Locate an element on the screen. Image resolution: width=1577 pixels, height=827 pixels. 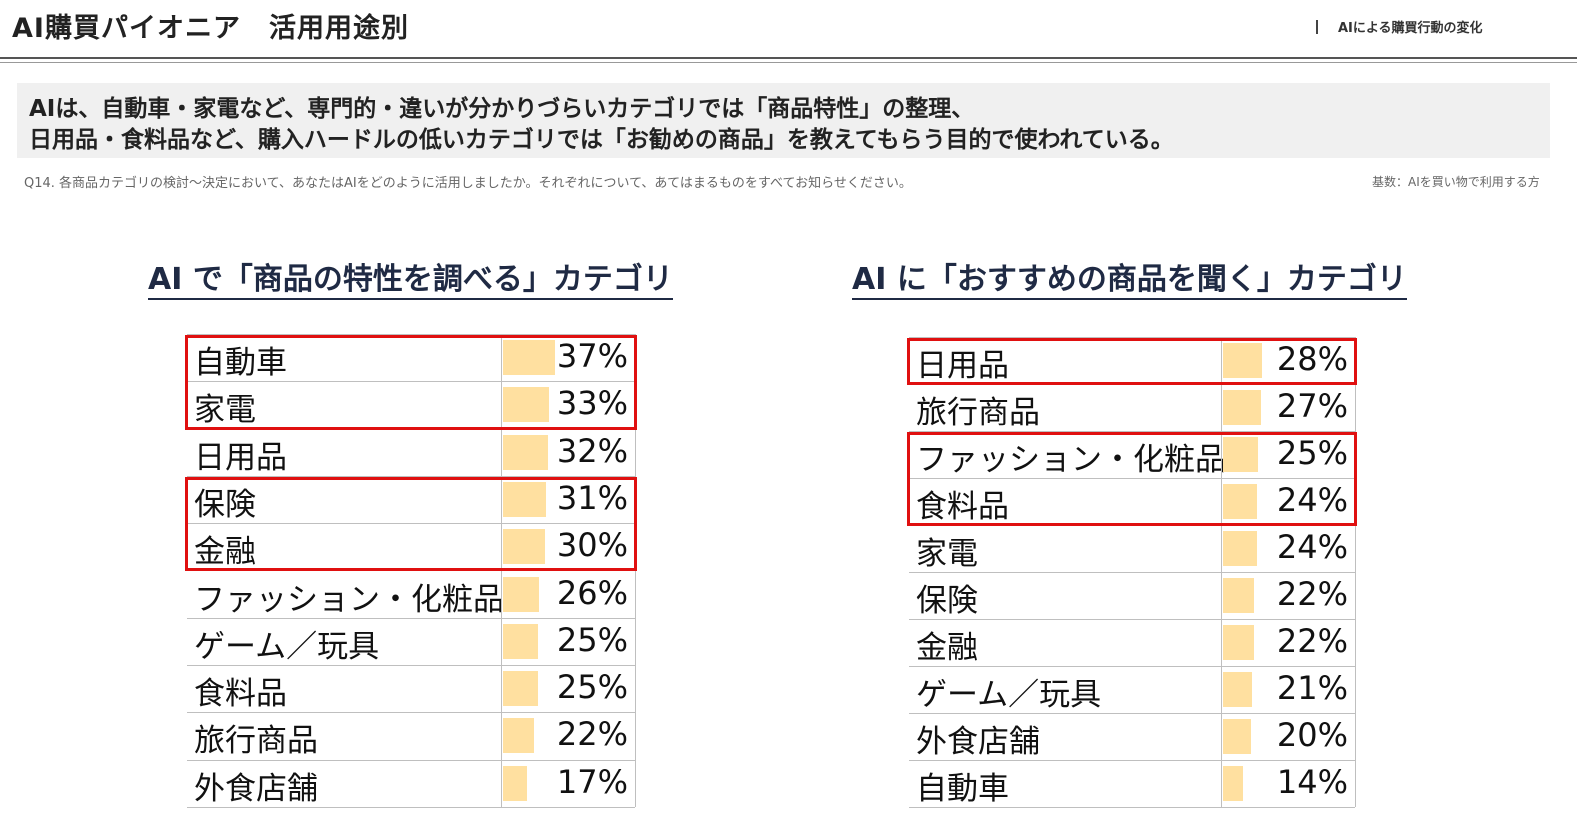
category-label: 金融 is located at coordinates (947, 648).